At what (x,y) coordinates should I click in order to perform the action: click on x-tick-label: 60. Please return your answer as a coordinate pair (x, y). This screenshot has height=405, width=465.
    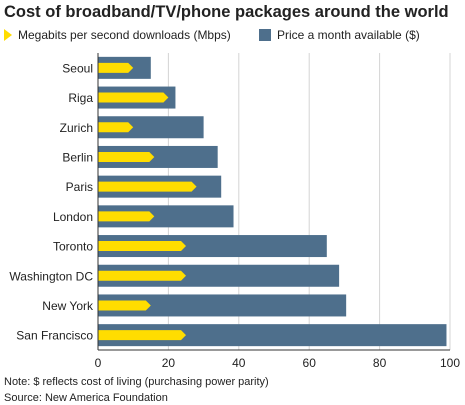
    Looking at the image, I should click on (310, 363).